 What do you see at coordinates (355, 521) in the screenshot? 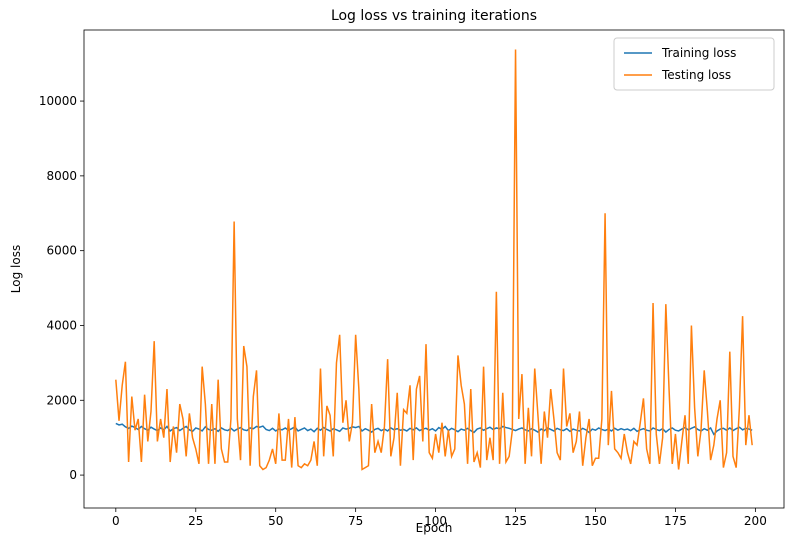
I see `x-tick-label: 75` at bounding box center [355, 521].